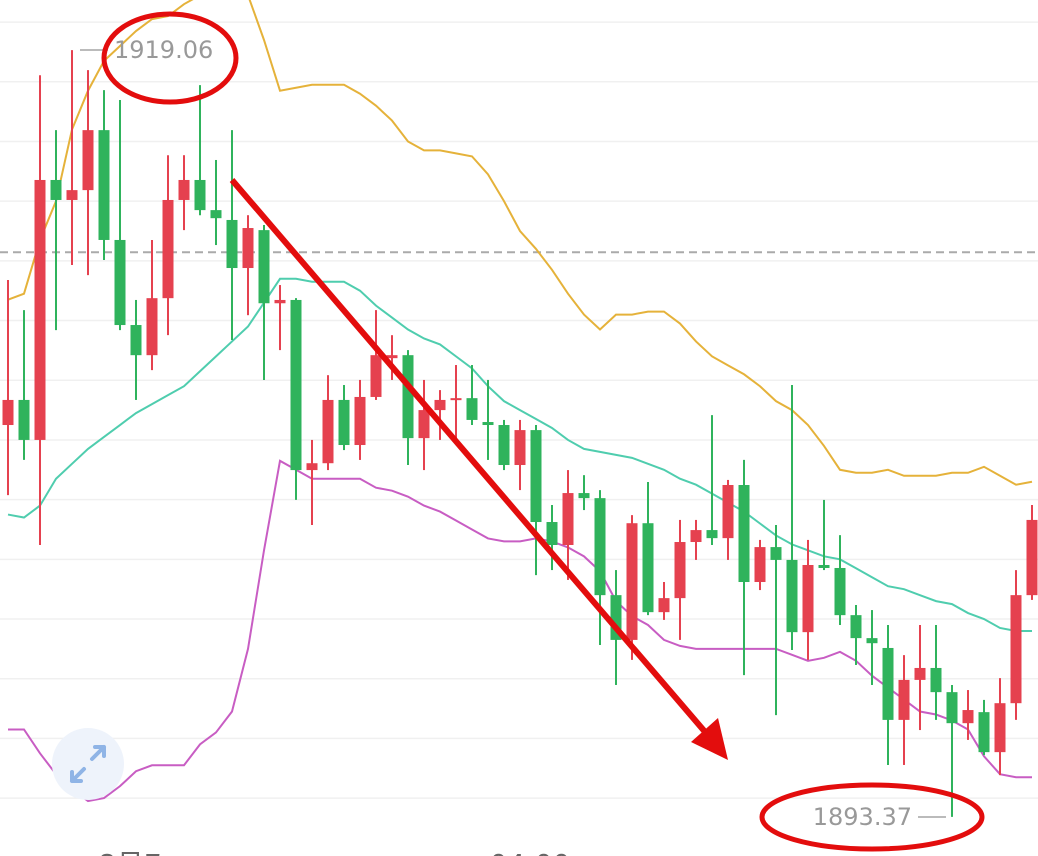 The width and height of the screenshot is (1038, 856). What do you see at coordinates (130, 852) in the screenshot?
I see `x-tick-label: 8月7` at bounding box center [130, 852].